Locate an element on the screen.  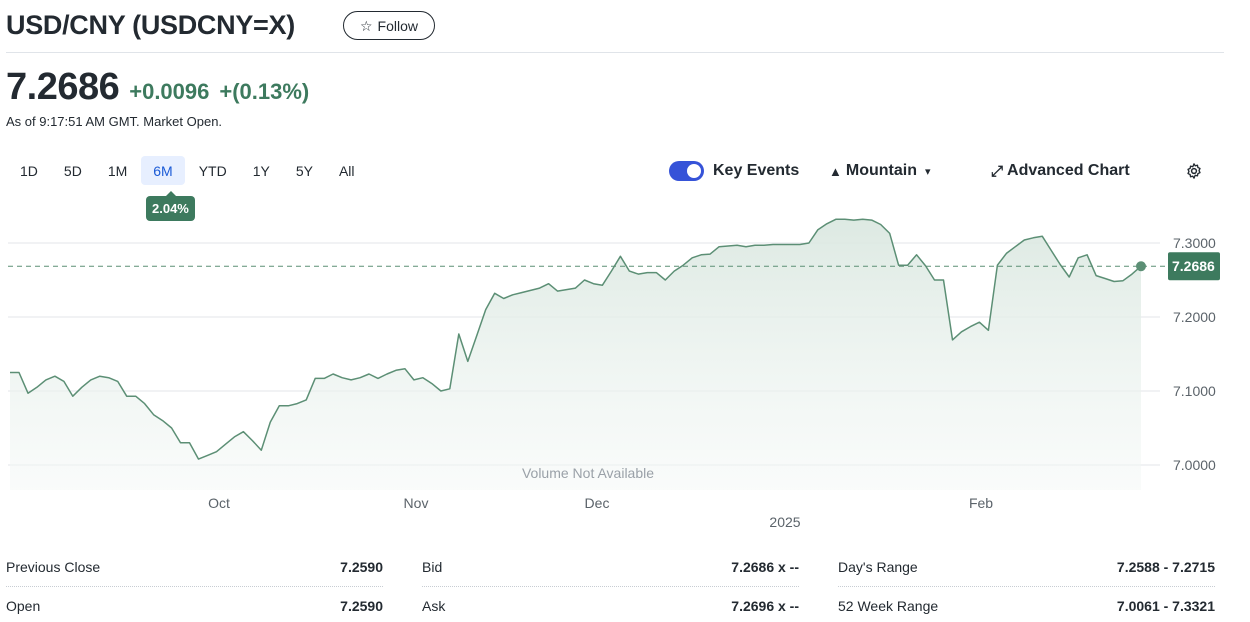
chart-type-dropdown: ▲ Mountain ▾ is located at coordinates (880, 171).